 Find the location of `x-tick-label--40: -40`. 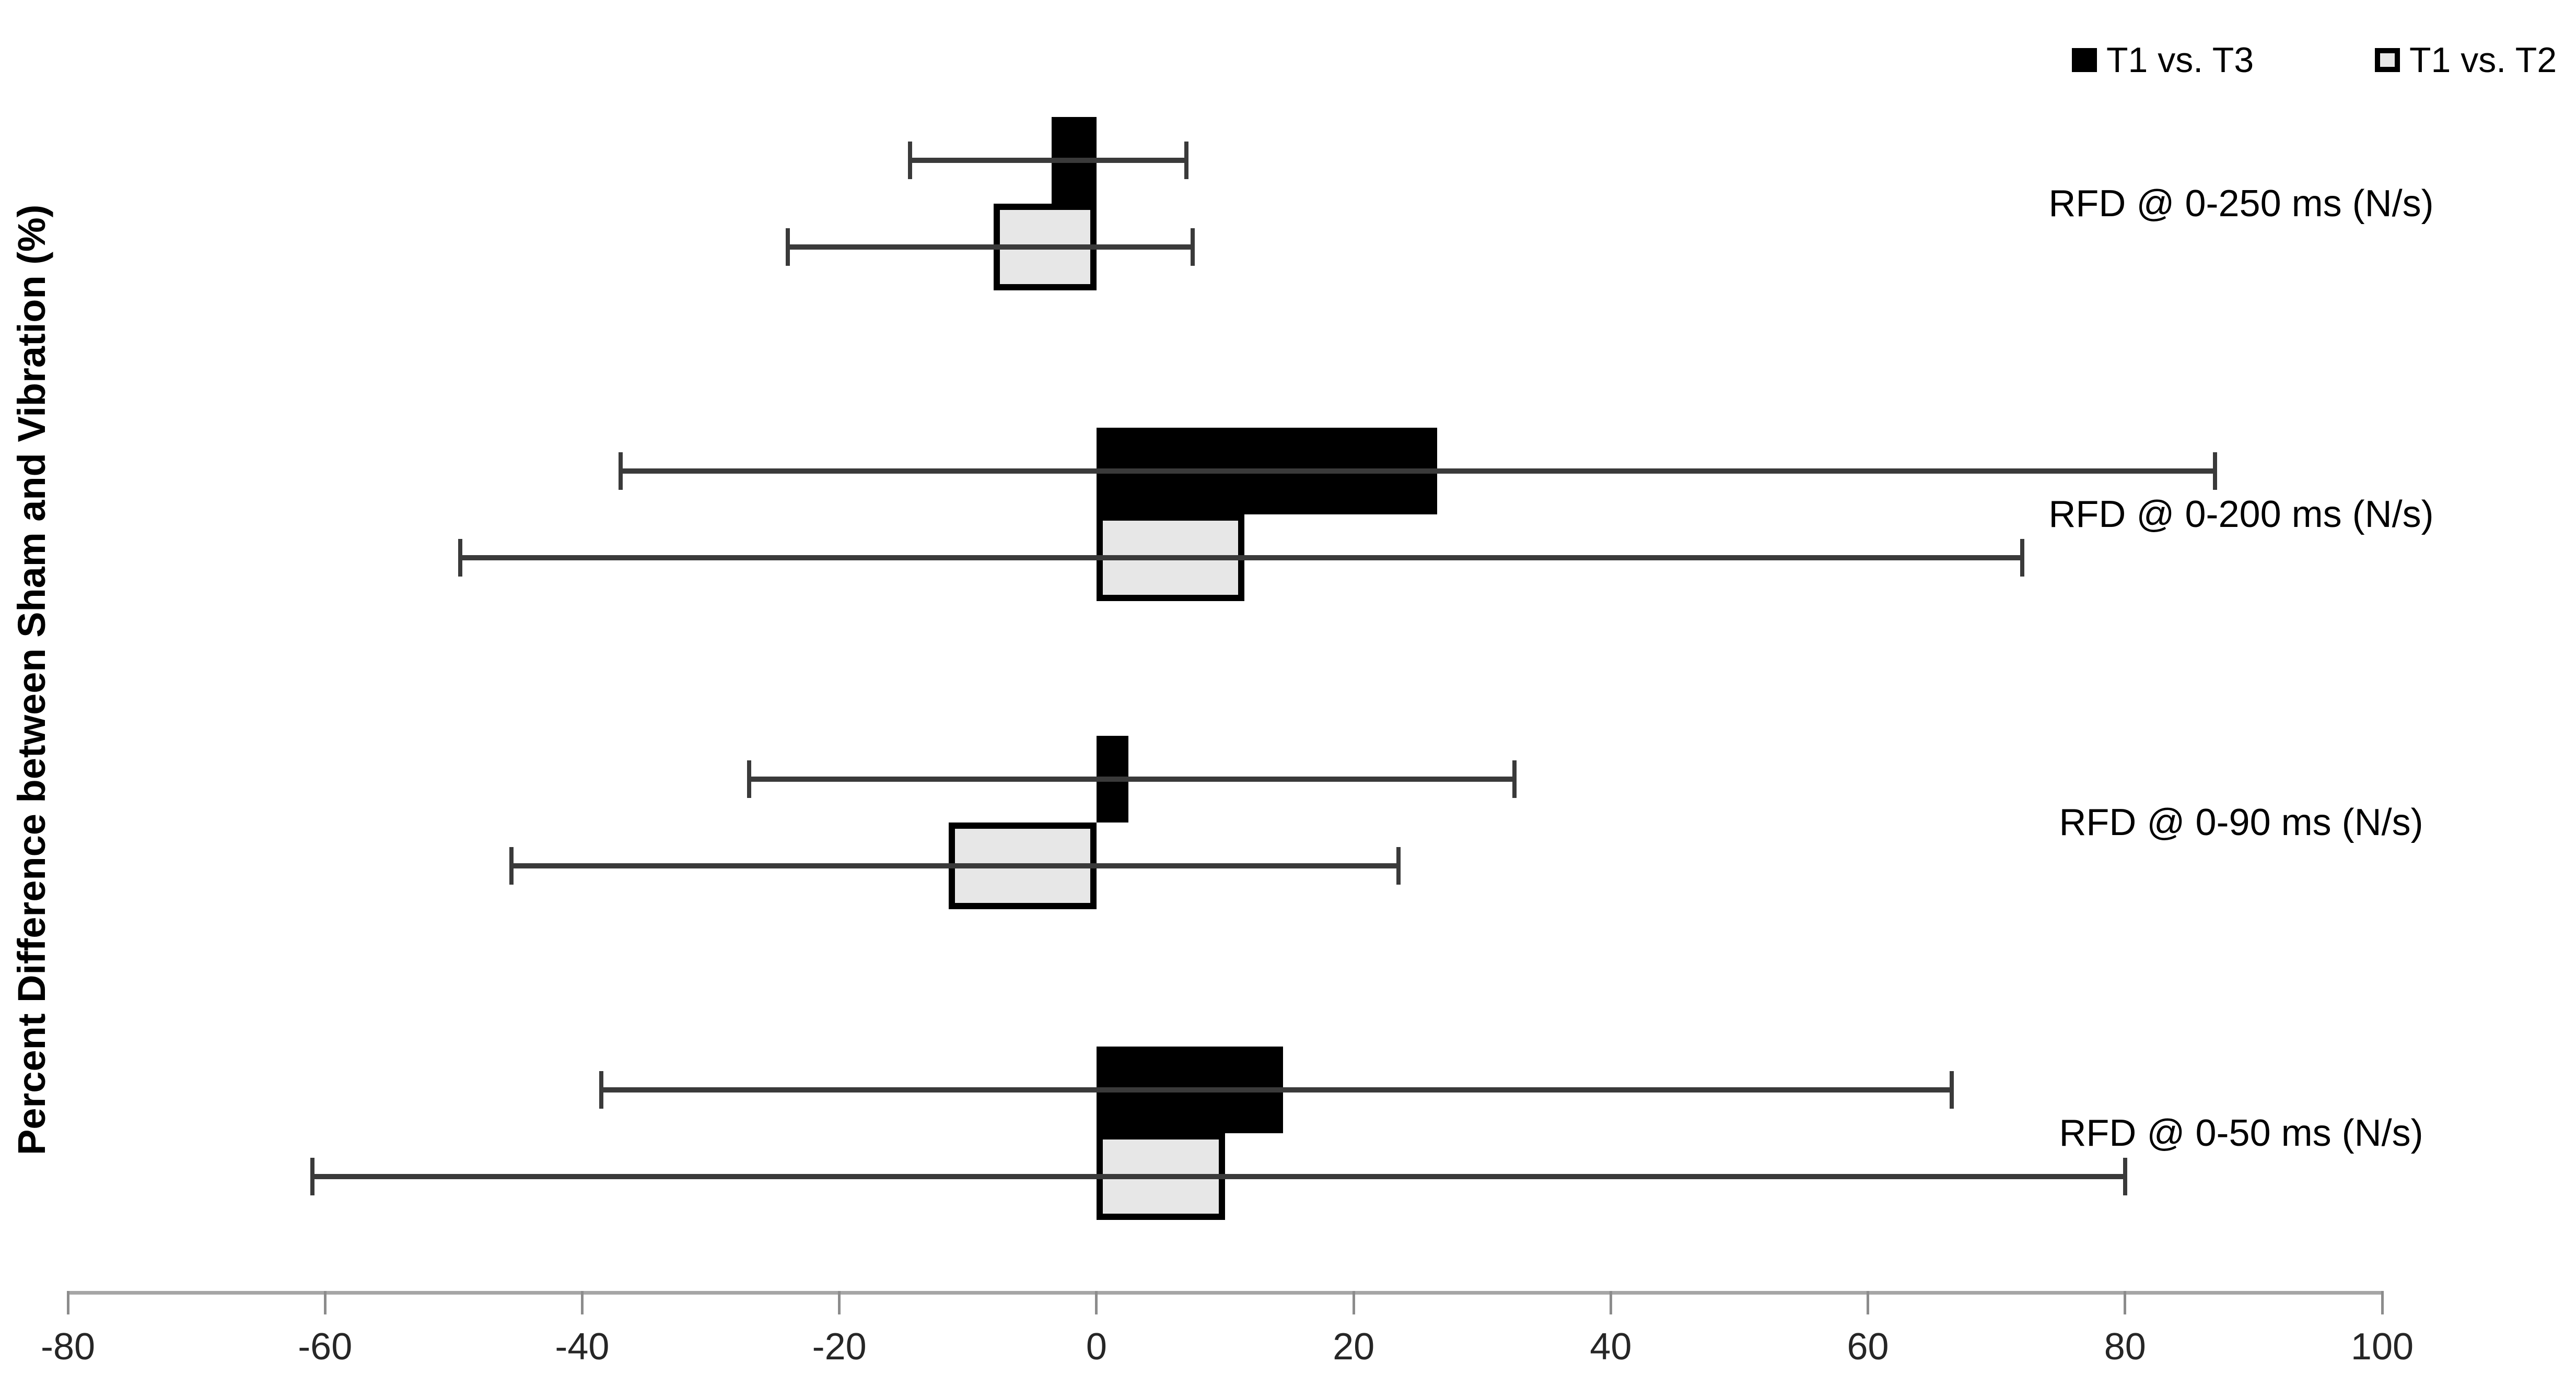

x-tick-label--40: -40 is located at coordinates (582, 1347).